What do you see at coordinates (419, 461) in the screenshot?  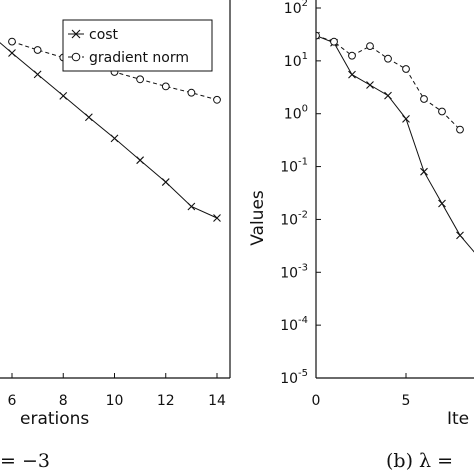 I see `panel-b-caption: (b) λ =` at bounding box center [419, 461].